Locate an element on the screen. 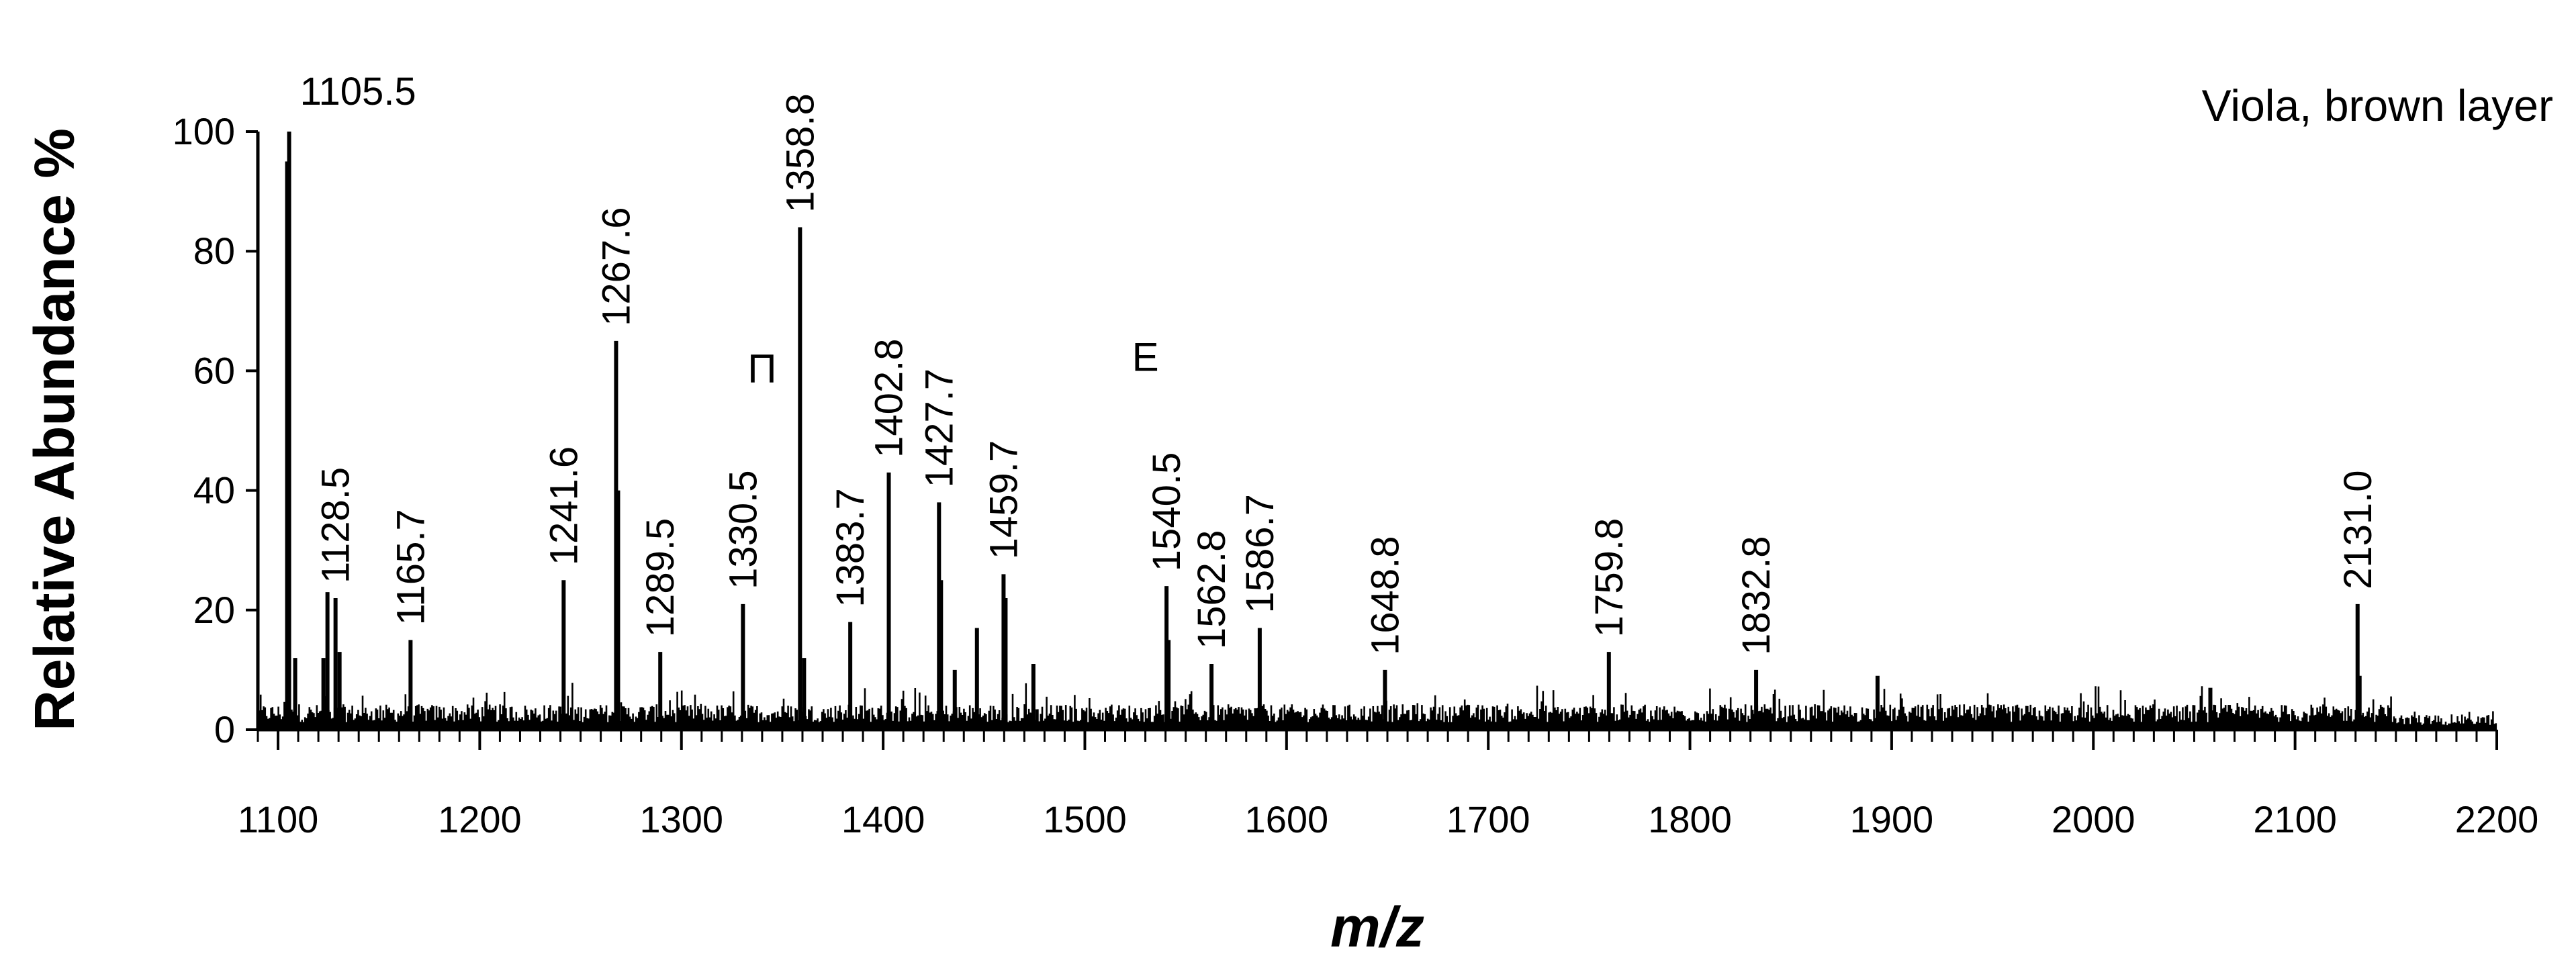 The height and width of the screenshot is (970, 2576). peak-label-1358.8: 1358.8 is located at coordinates (800, 152).